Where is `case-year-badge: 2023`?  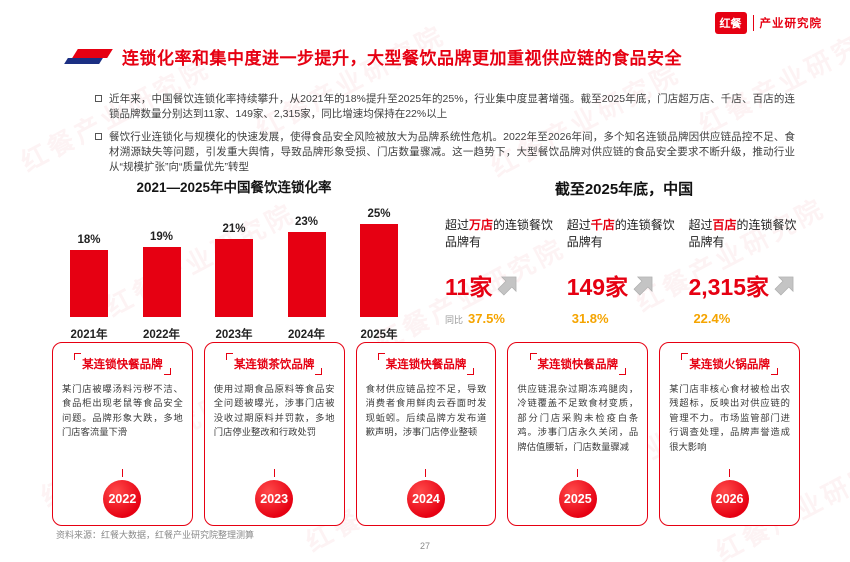 case-year-badge: 2023 is located at coordinates (274, 499).